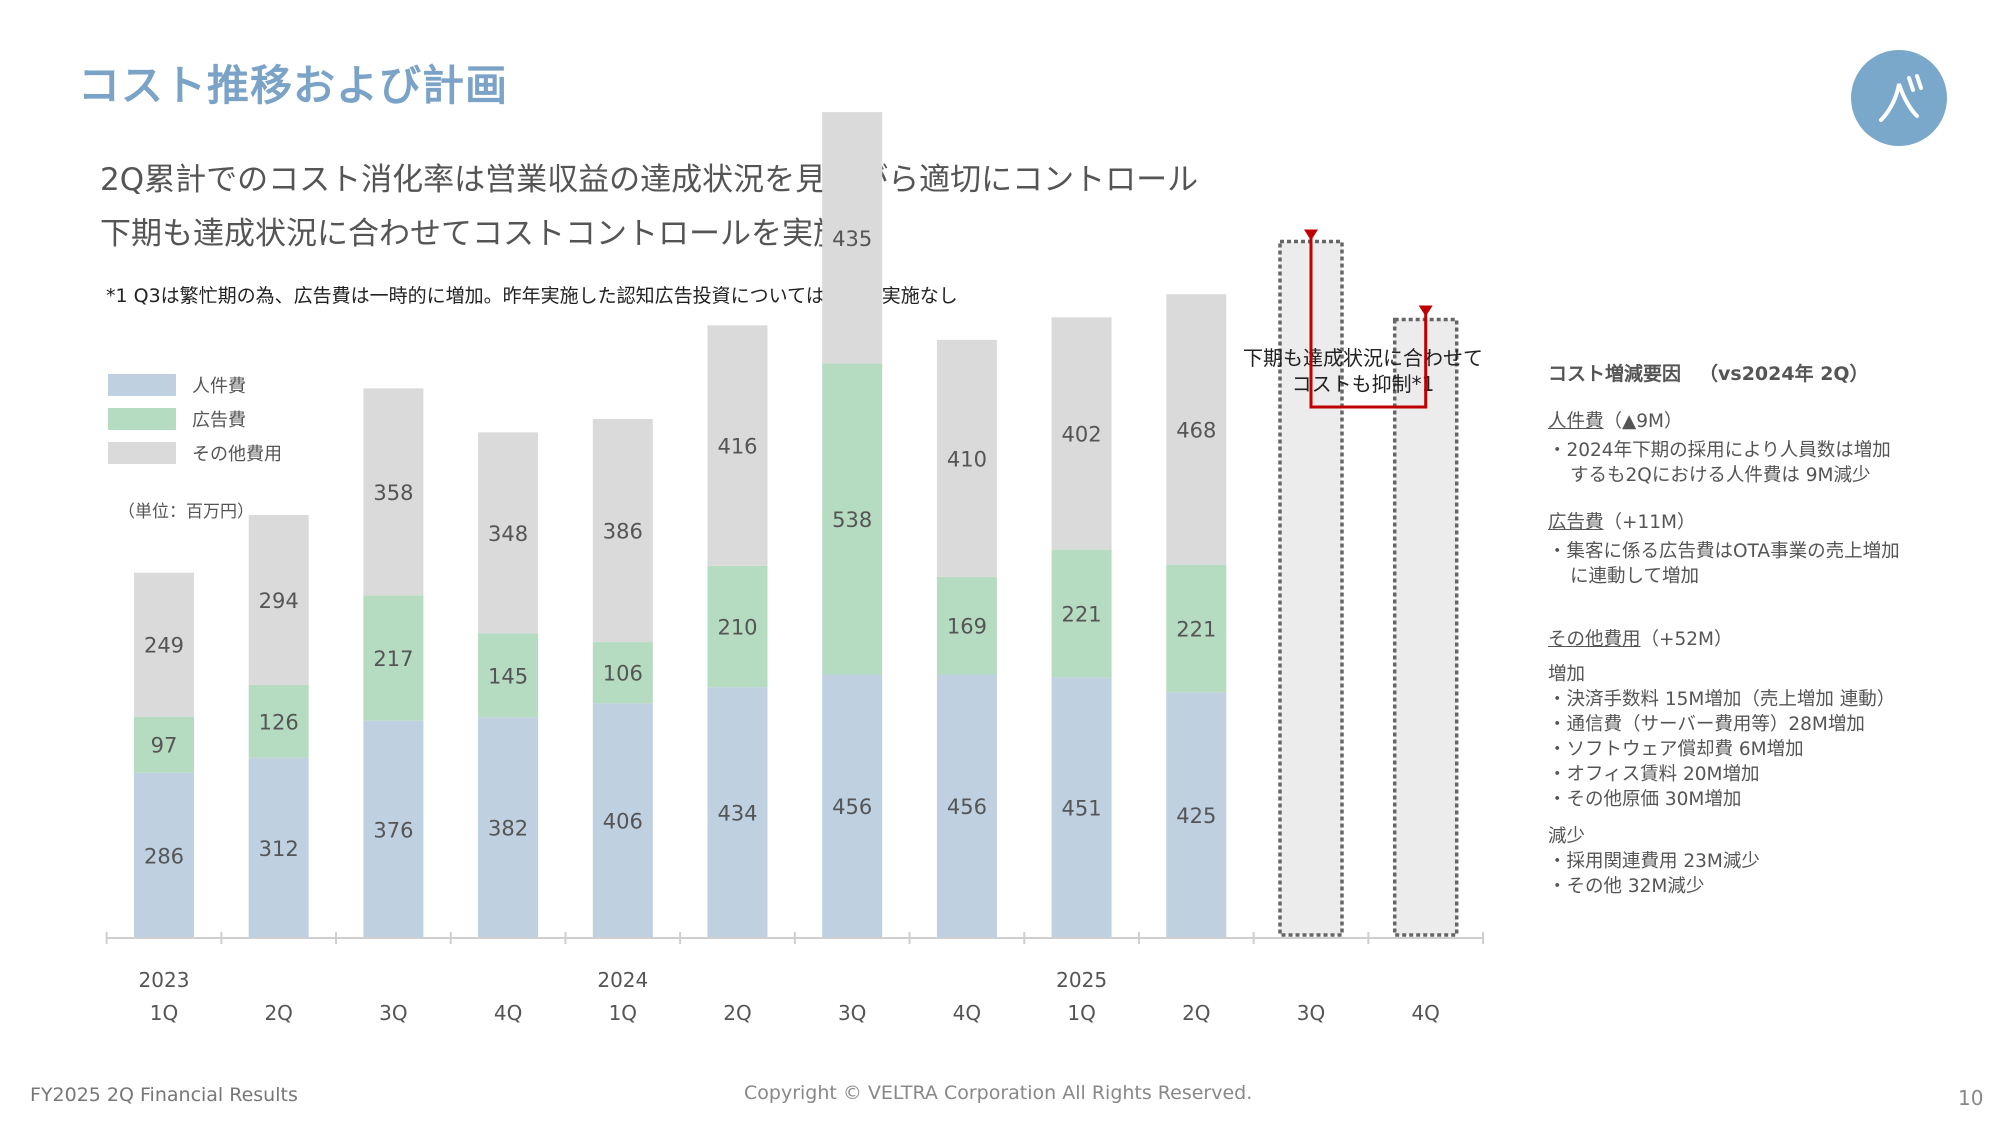  I want to click on factor-advertising: 広告費（+11M） ・集客に係る広告費はOTA事業の売上増加 に連動して増加, so click(1768, 549).